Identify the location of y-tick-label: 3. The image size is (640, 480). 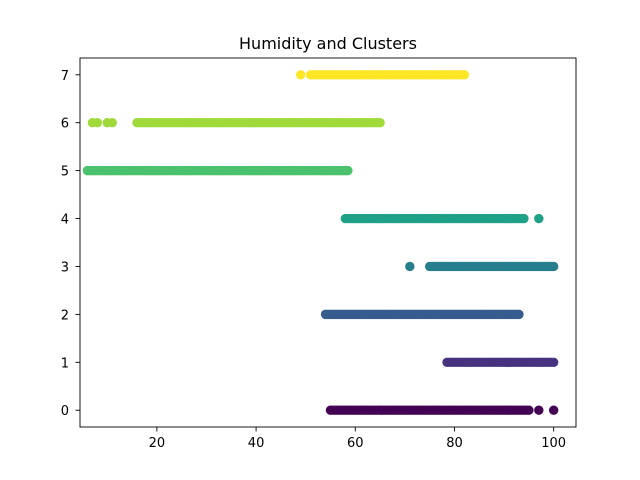
(65, 267).